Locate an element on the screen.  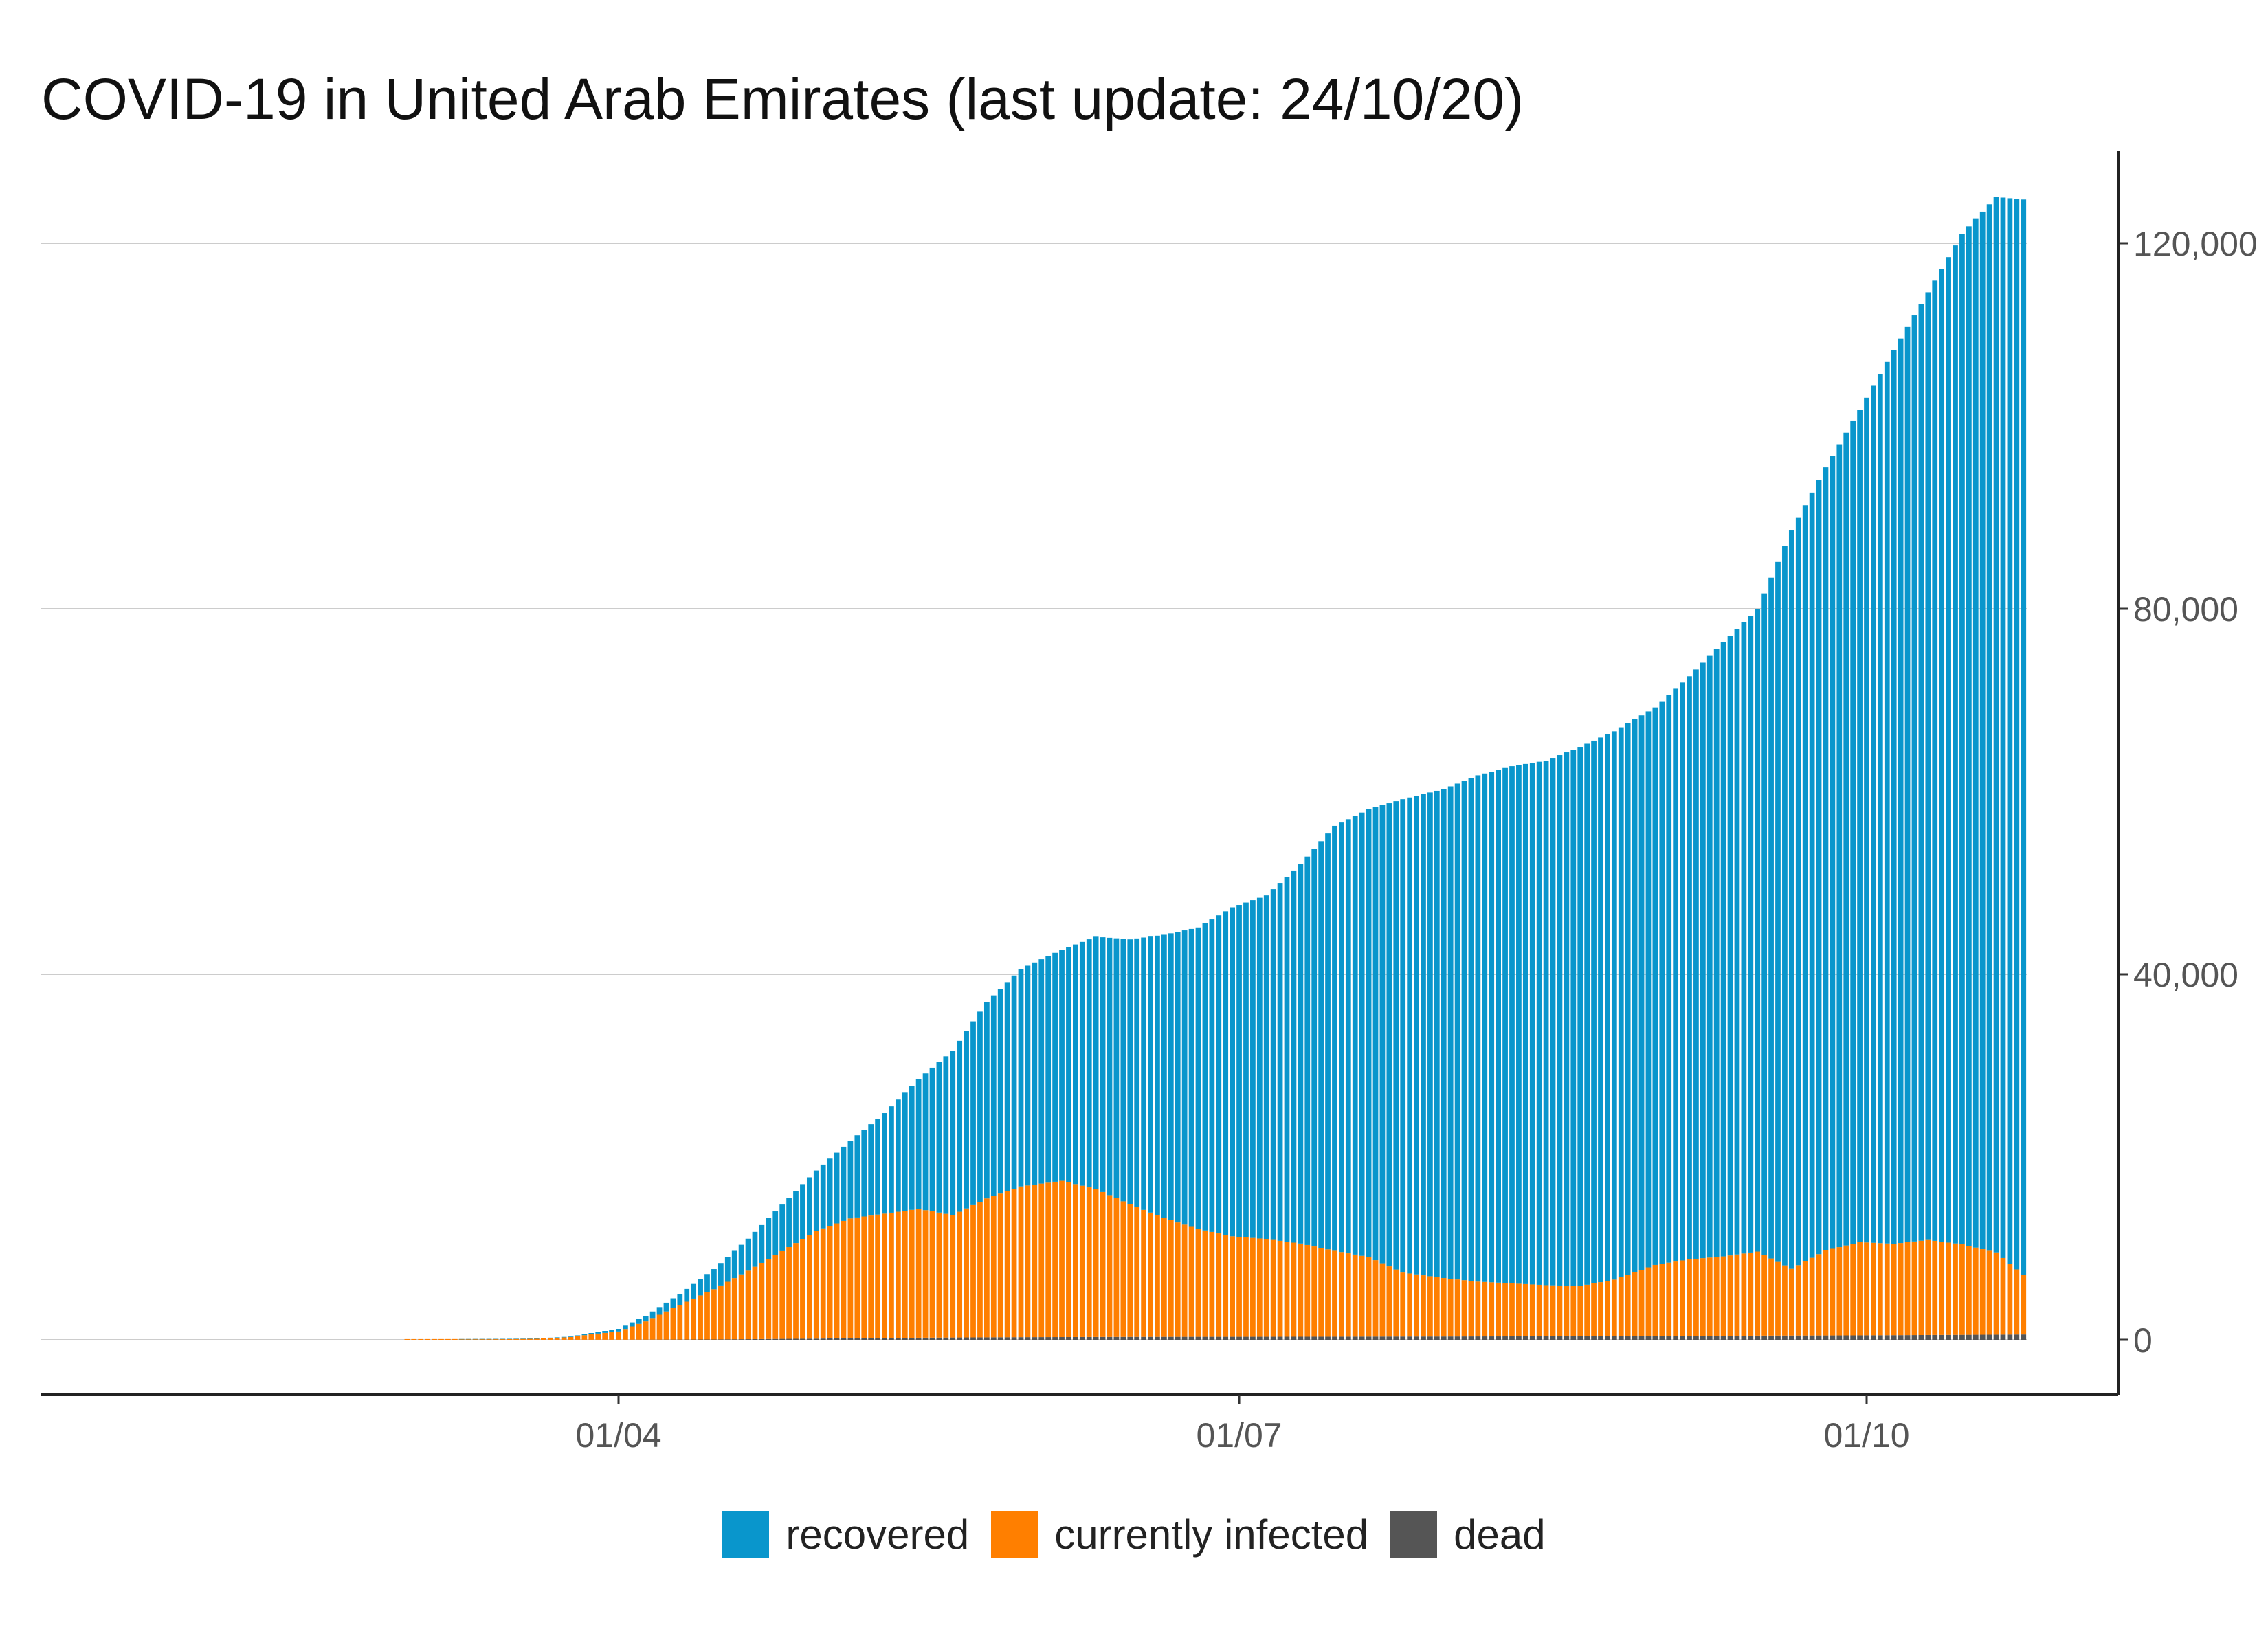
x-tick-label: 01/10 is located at coordinates (1866, 1435).